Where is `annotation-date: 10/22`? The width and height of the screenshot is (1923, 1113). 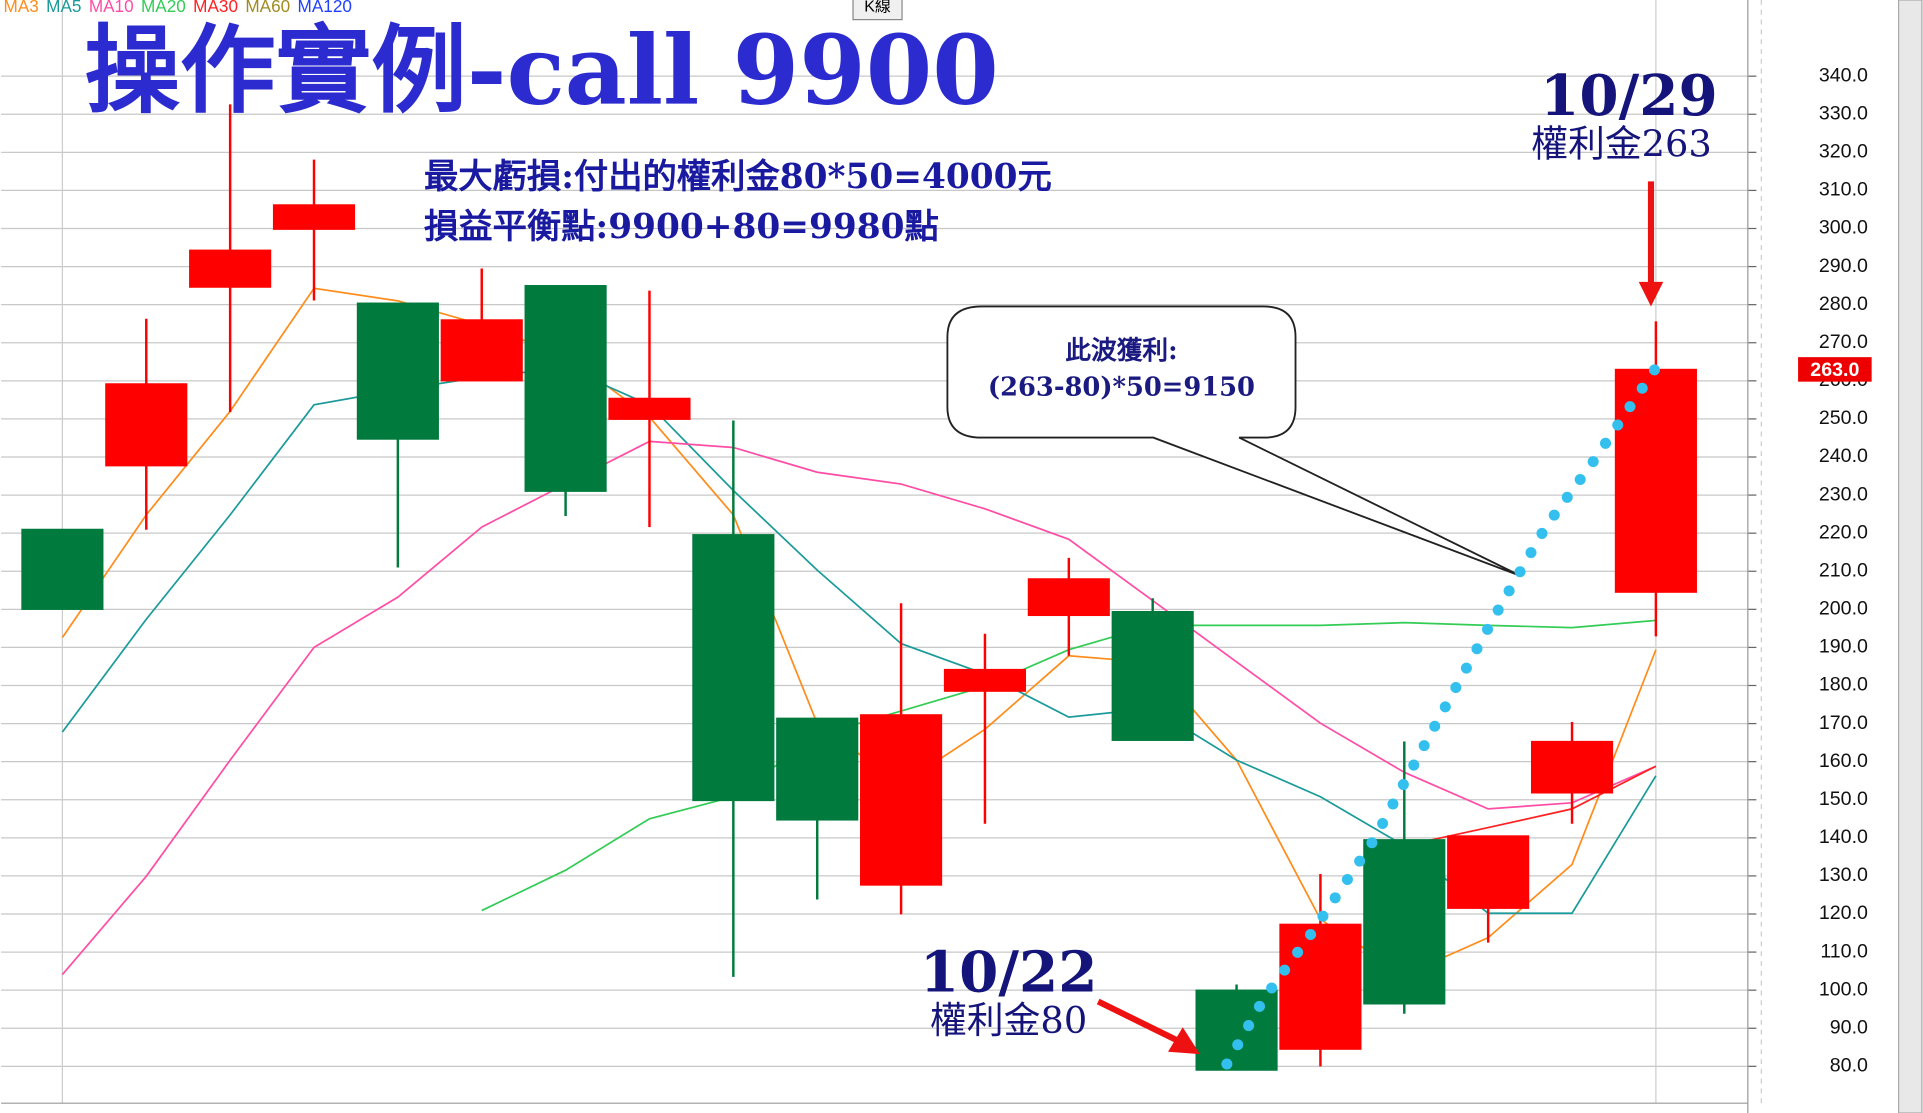 annotation-date: 10/22 is located at coordinates (1009, 973).